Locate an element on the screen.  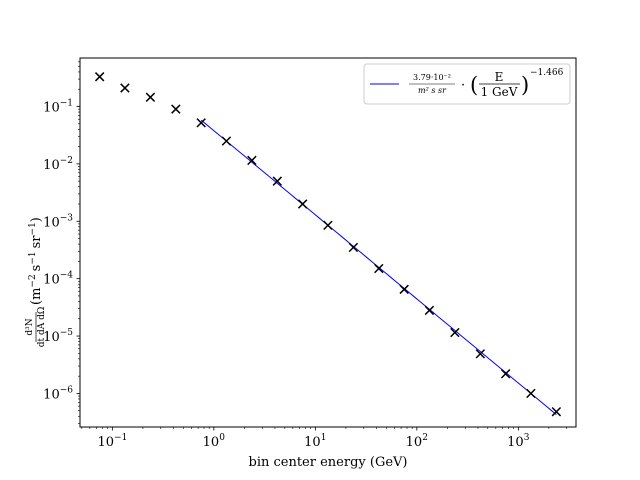
x-tick-label: 10¹ is located at coordinates (315, 441).